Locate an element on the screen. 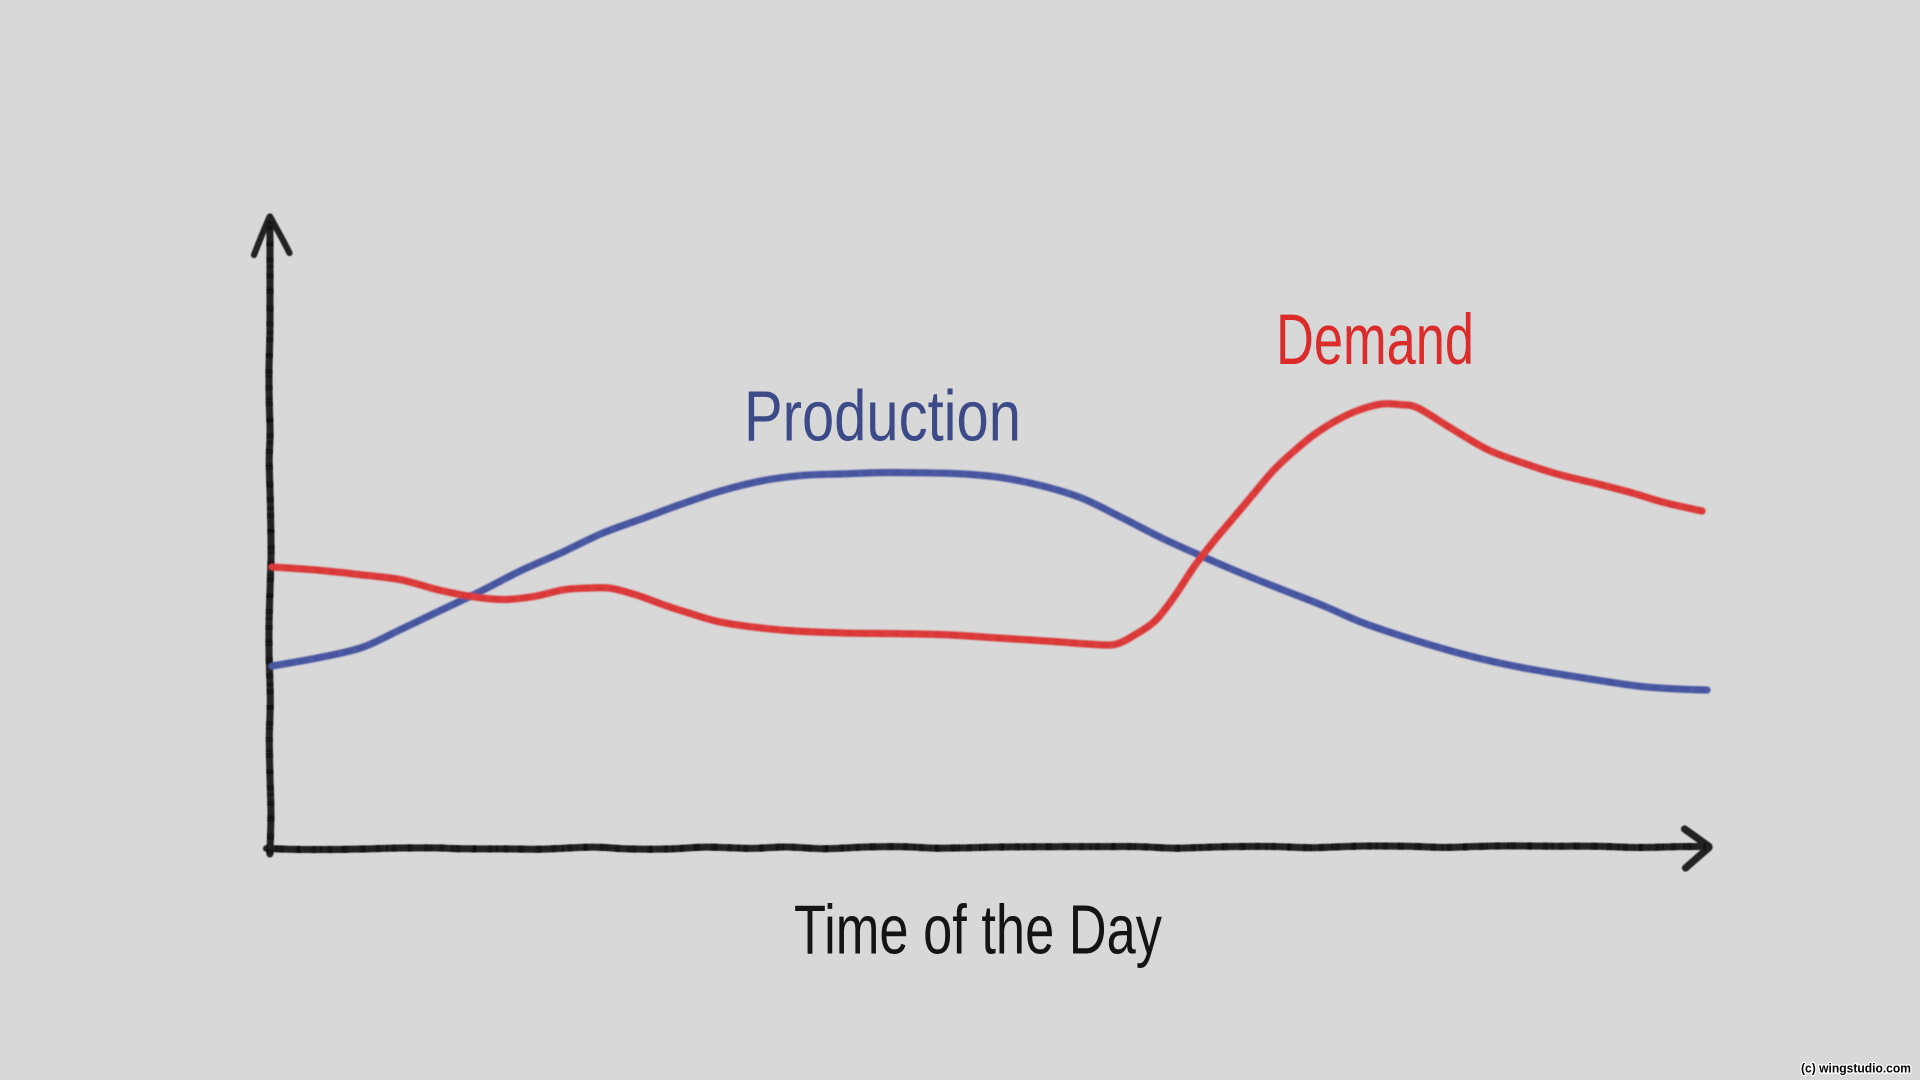 Image resolution: width=1920 pixels, height=1080 pixels. svg-text: Demand is located at coordinates (1375, 340).